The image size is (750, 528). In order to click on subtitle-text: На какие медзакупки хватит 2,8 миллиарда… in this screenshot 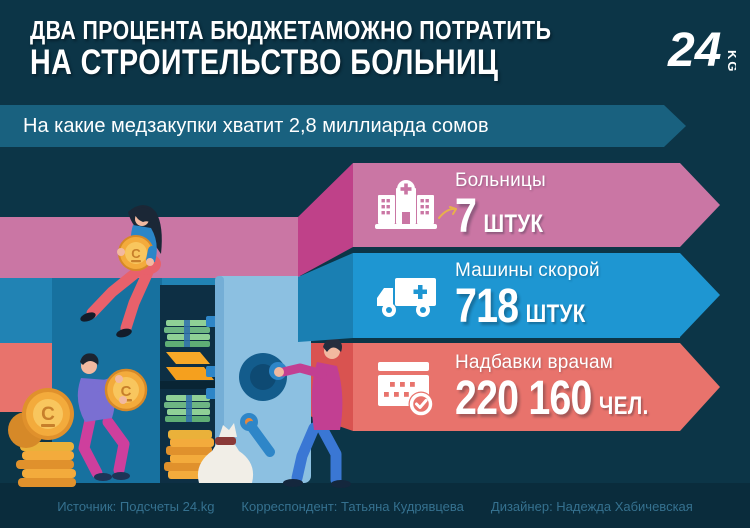, I will do `click(256, 125)`.